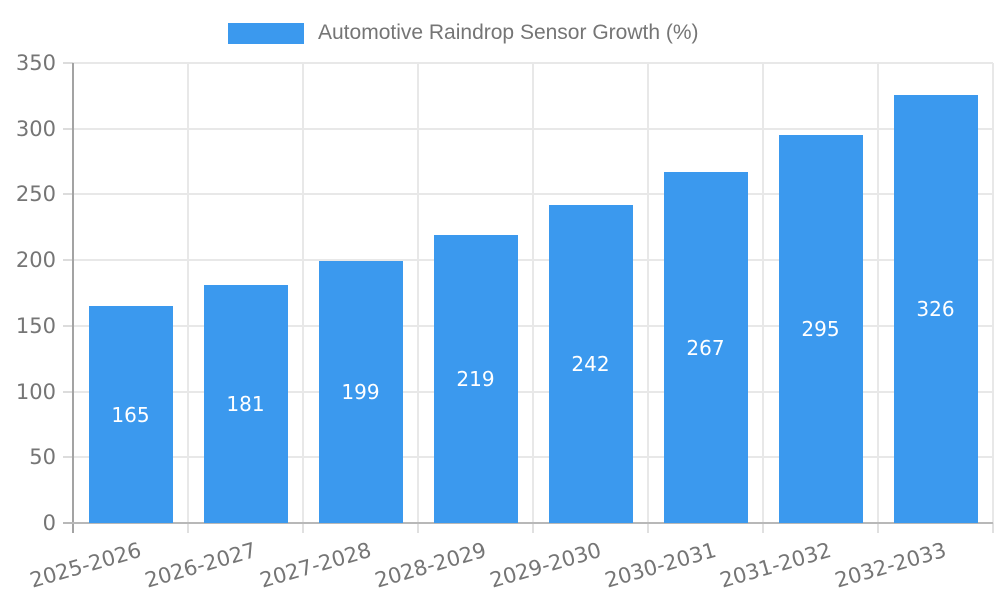 This screenshot has height=600, width=1000. What do you see at coordinates (508, 32) in the screenshot?
I see `legend-label: Automotive Raindrop Sensor Growth (%)` at bounding box center [508, 32].